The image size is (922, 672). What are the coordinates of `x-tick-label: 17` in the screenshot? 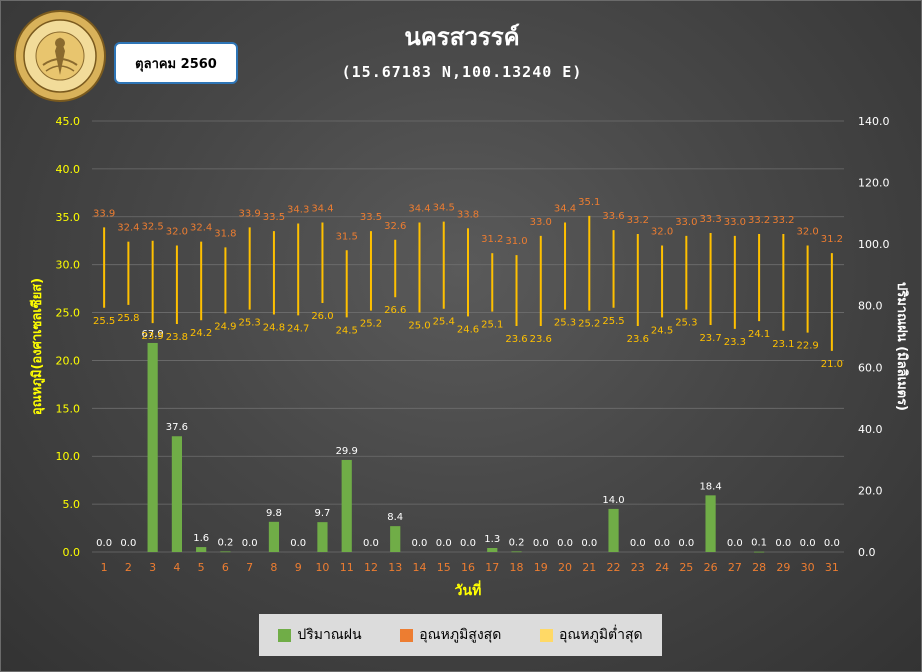 It's located at (492, 567).